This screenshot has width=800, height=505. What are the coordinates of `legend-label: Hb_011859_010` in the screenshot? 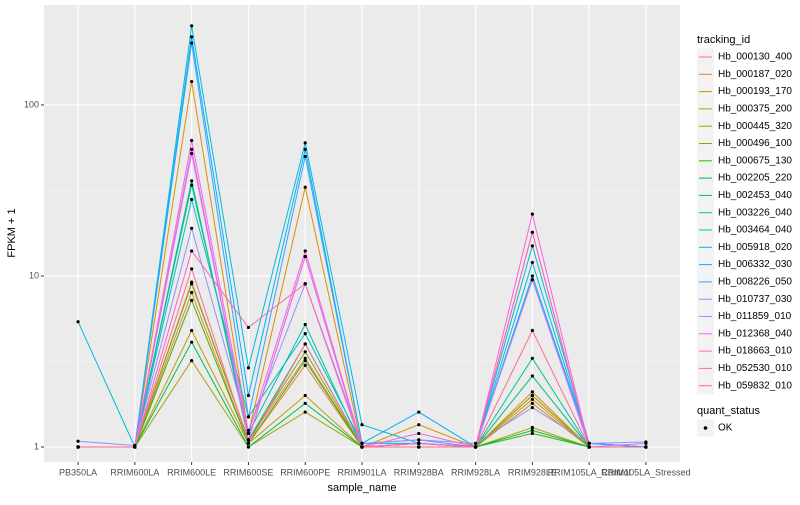 It's located at (755, 316).